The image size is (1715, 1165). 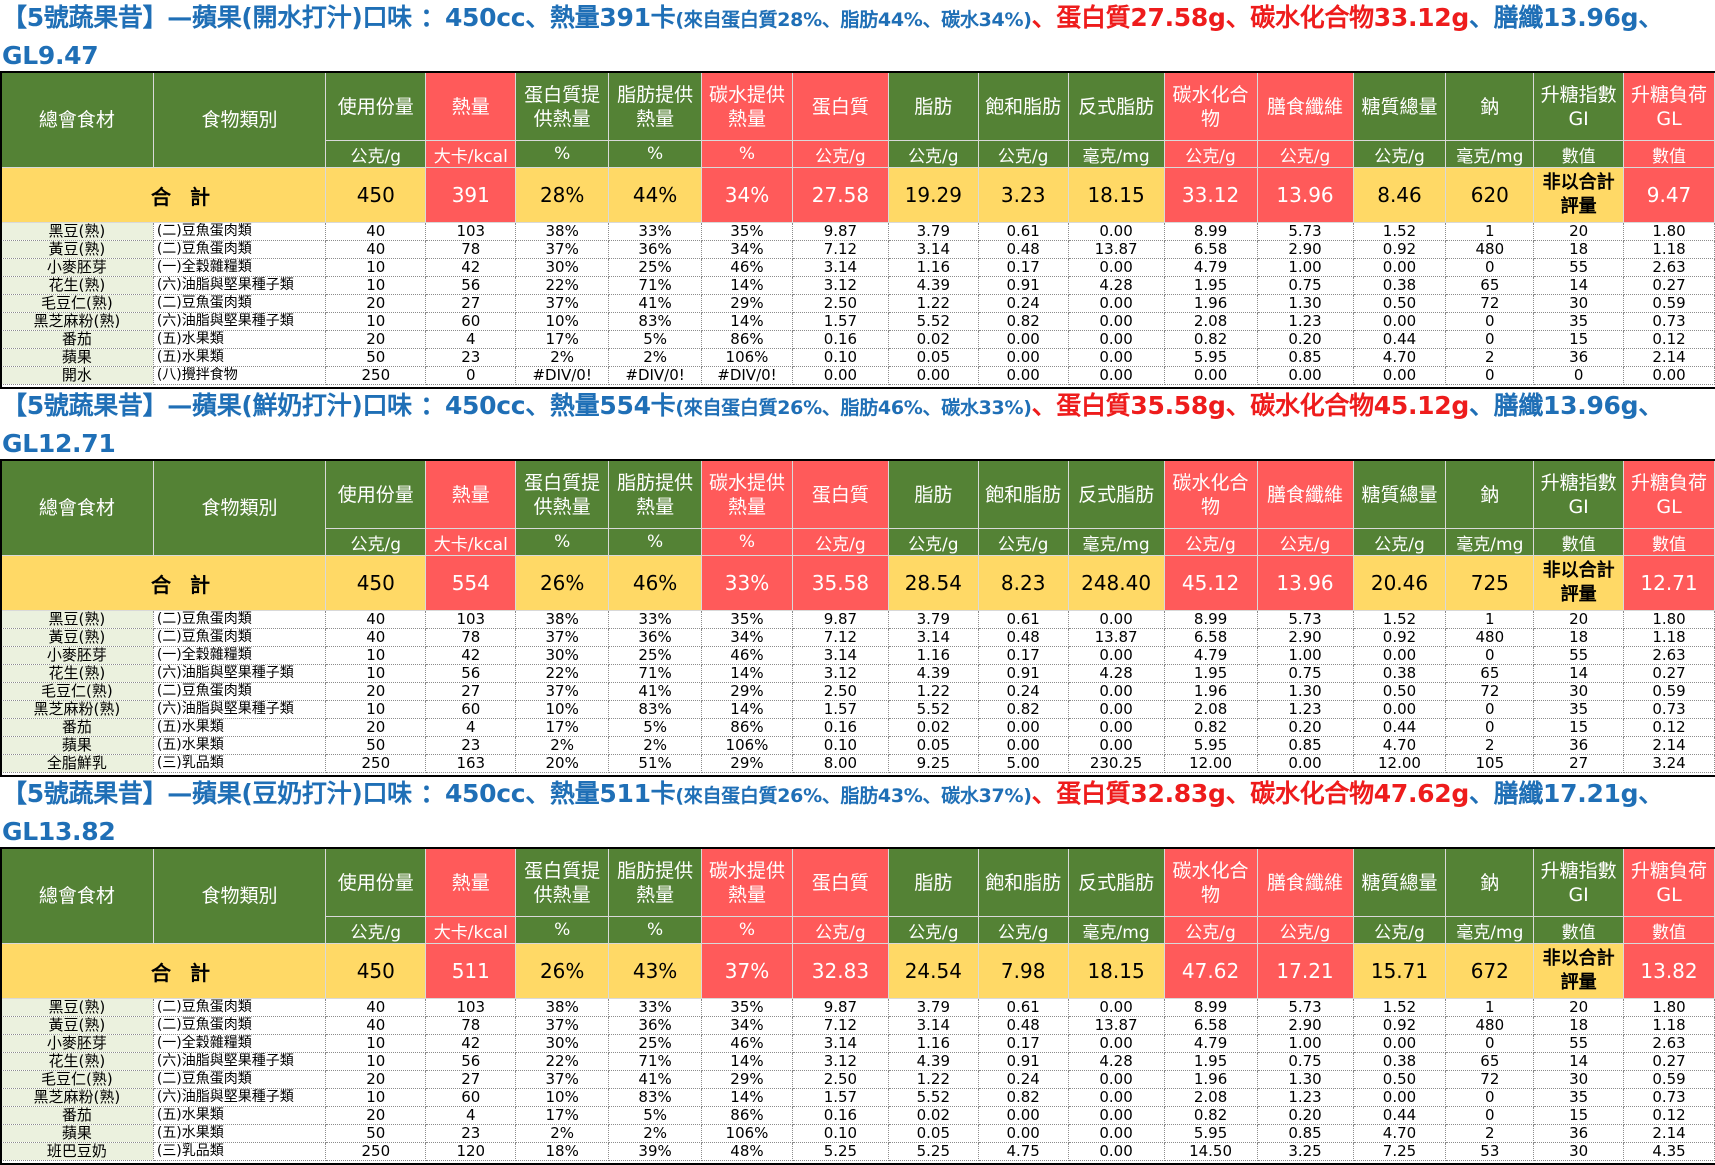 What do you see at coordinates (471, 971) in the screenshot?
I see `total-calories: 511` at bounding box center [471, 971].